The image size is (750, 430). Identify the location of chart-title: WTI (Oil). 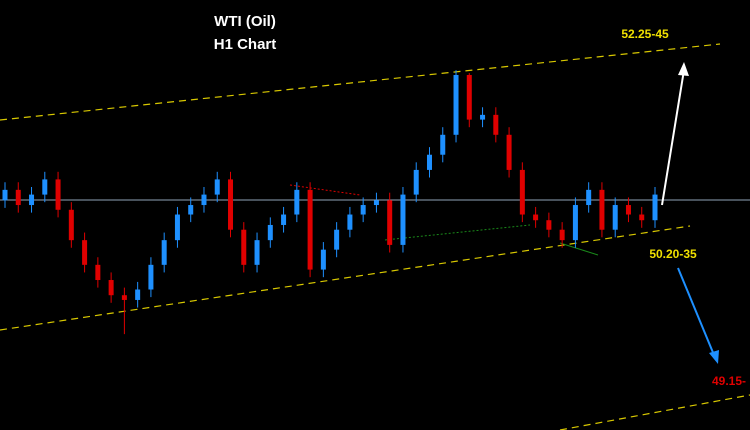
(245, 21).